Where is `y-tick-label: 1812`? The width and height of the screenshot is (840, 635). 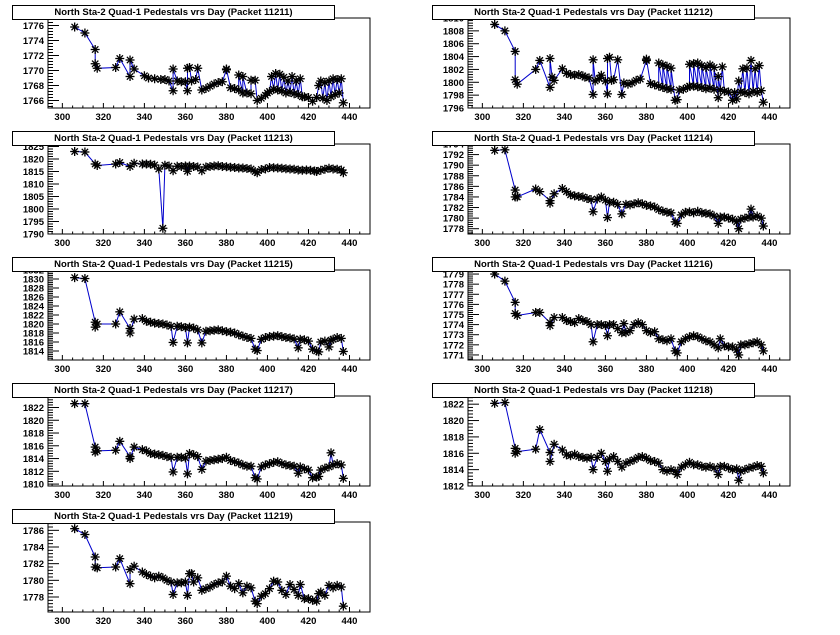 y-tick-label: 1812 is located at coordinates (33, 472).